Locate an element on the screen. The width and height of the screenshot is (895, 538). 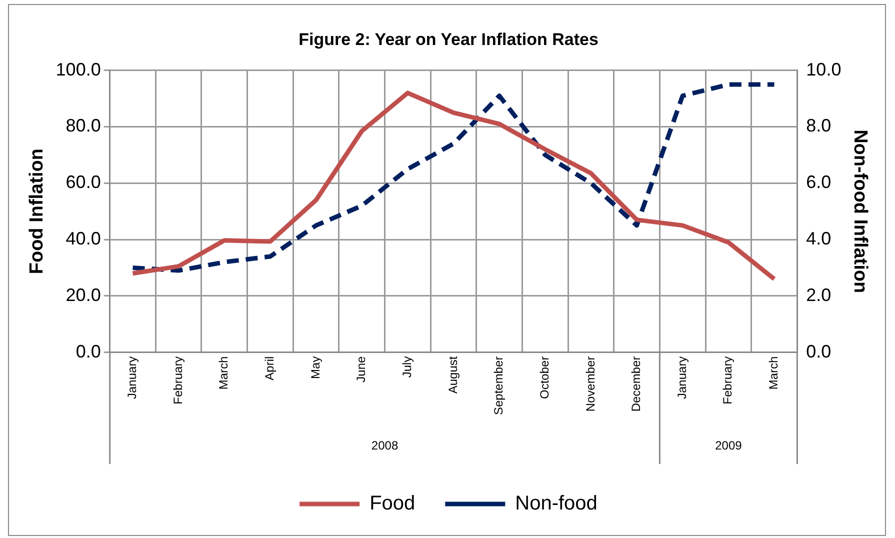
y2-tick-label: 8.0 is located at coordinates (819, 126).